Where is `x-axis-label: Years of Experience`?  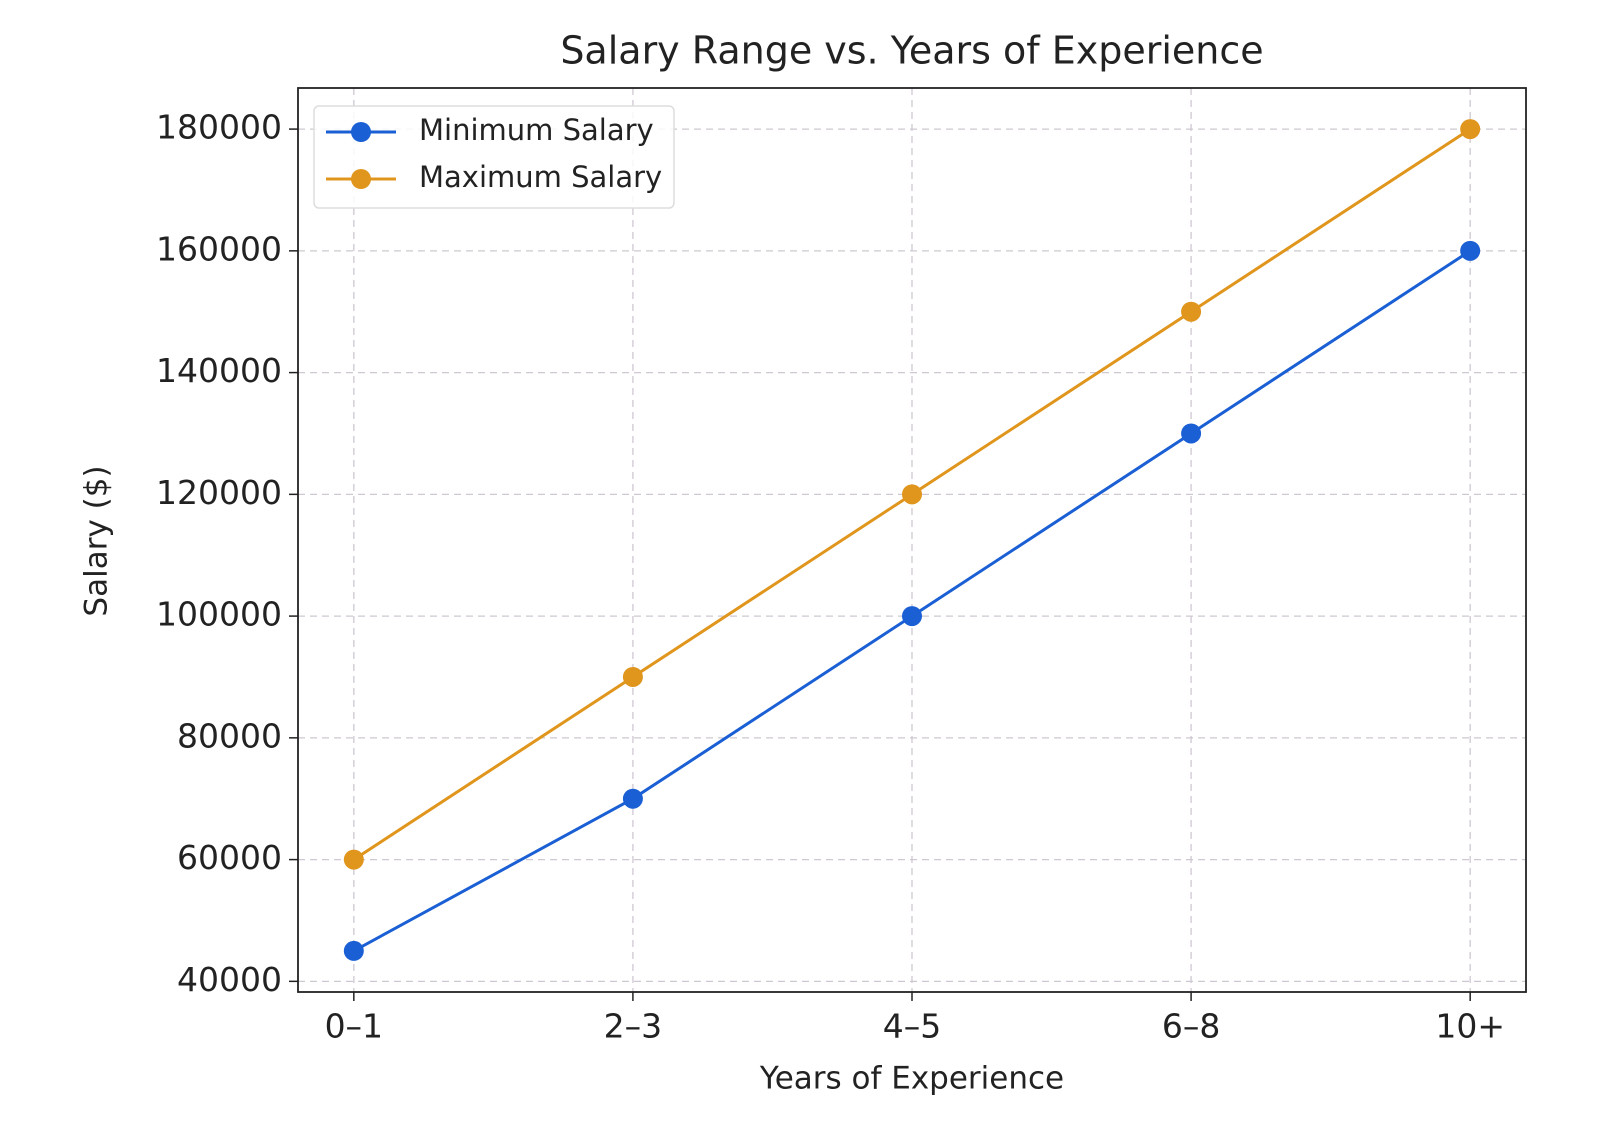 x-axis-label: Years of Experience is located at coordinates (911, 1079).